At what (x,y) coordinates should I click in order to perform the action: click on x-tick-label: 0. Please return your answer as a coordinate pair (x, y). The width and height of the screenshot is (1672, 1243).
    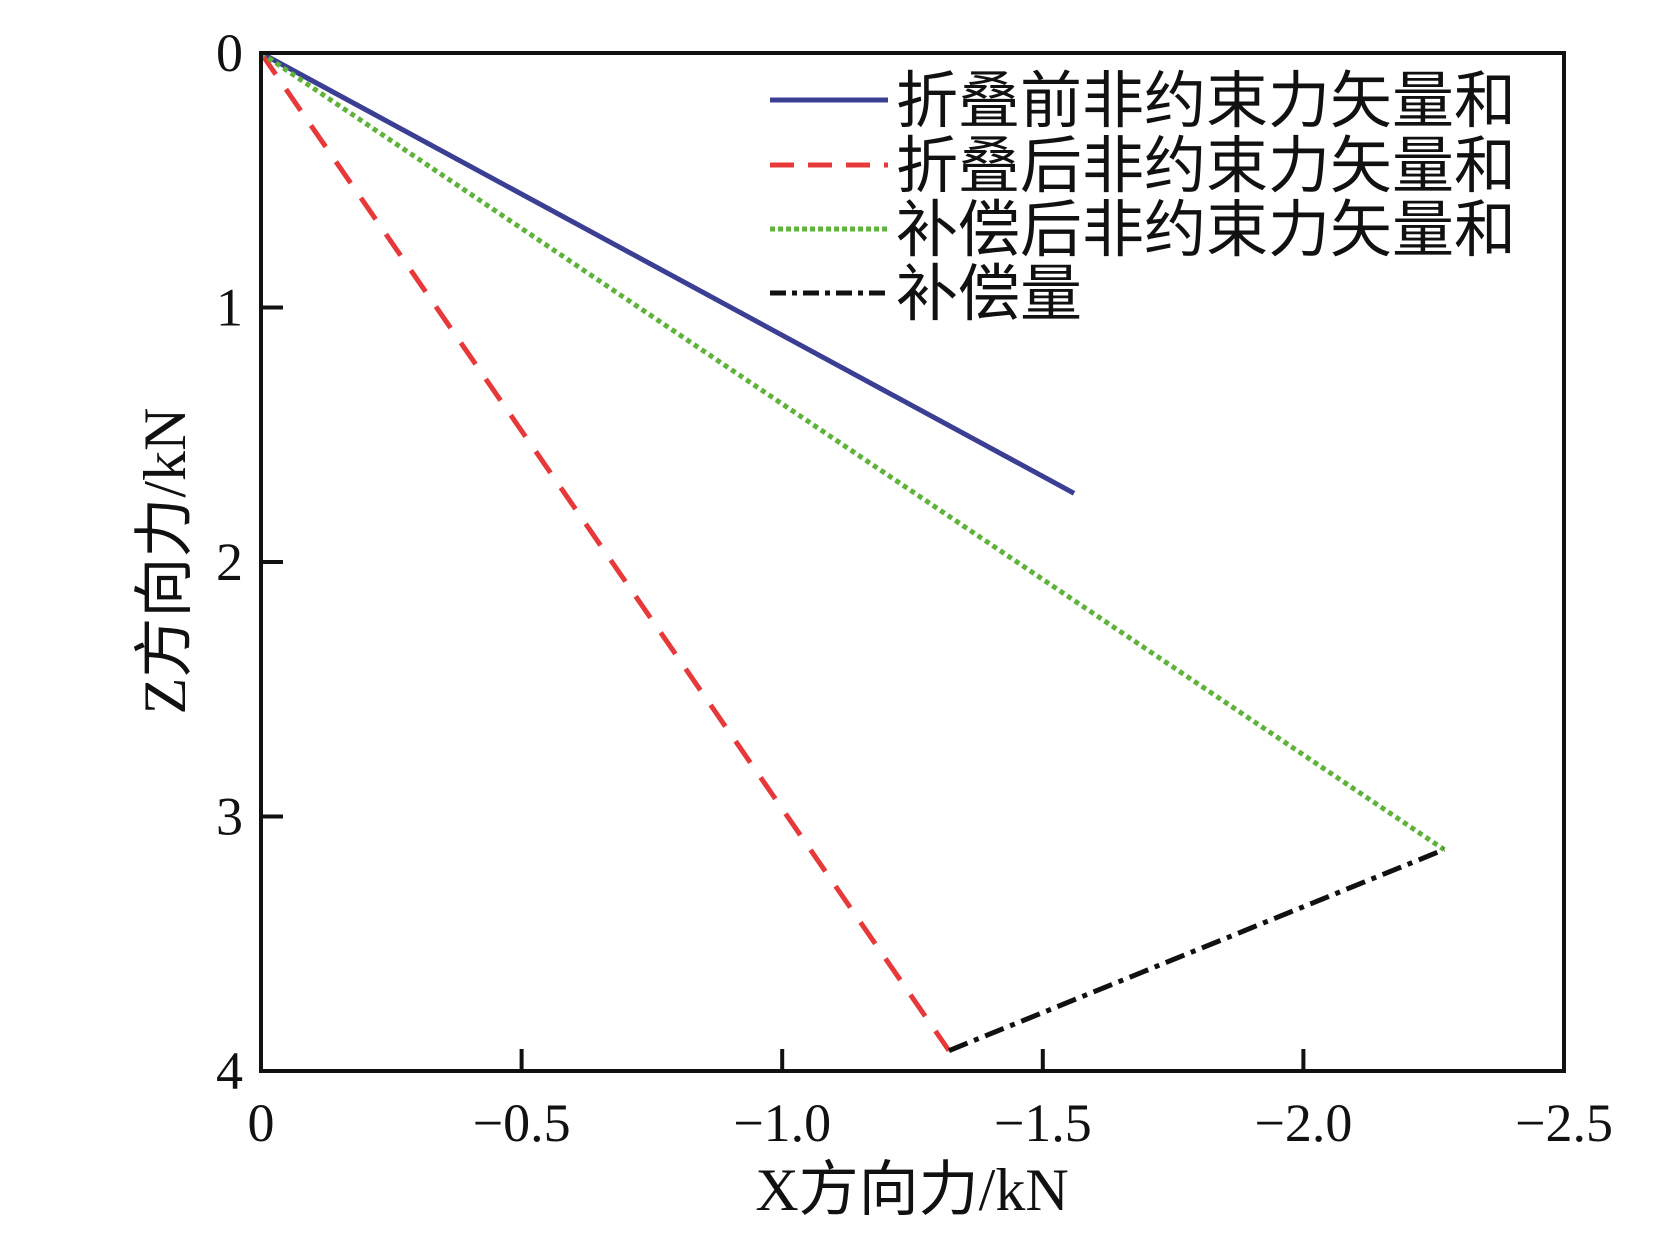
    Looking at the image, I should click on (261, 1123).